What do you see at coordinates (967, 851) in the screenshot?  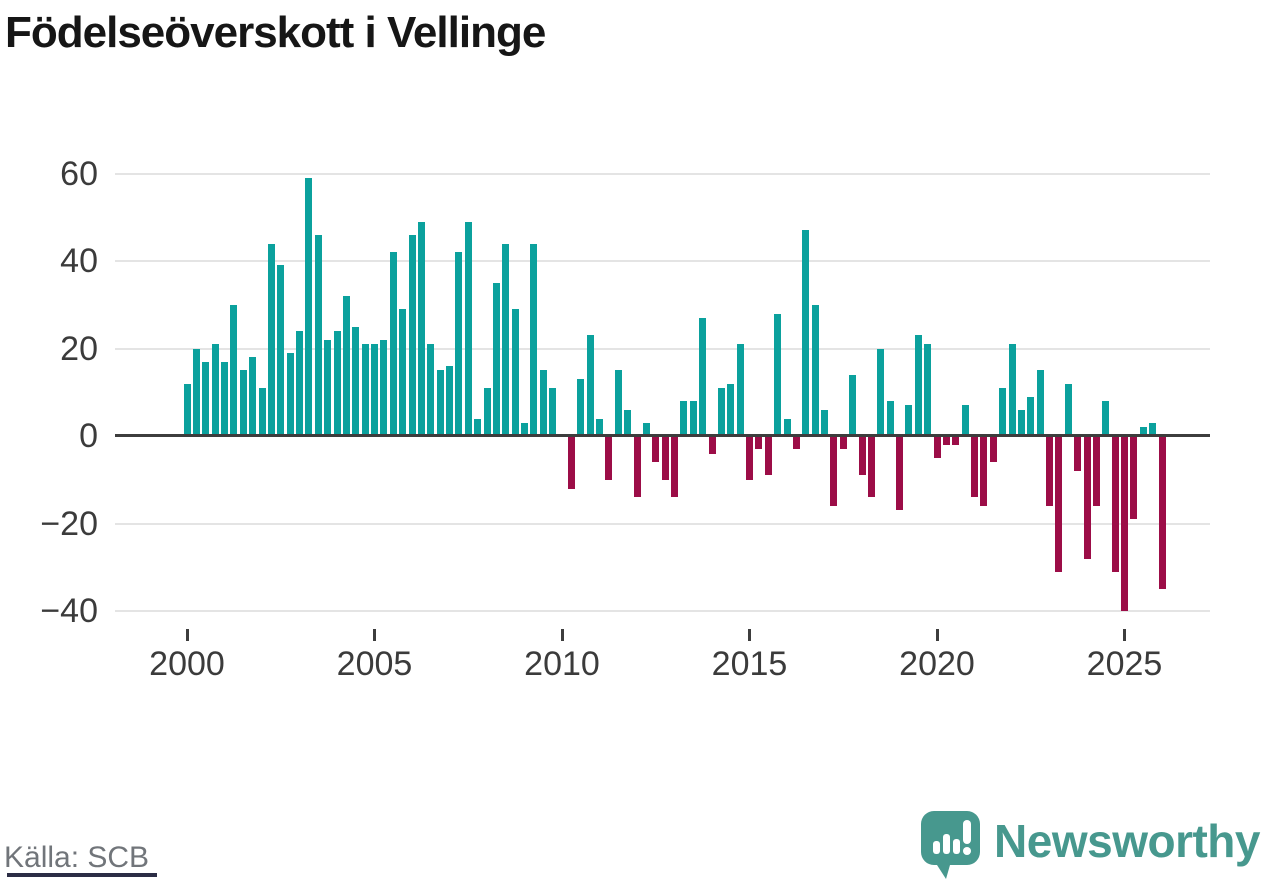 I see `exclamation-dot-glyph` at bounding box center [967, 851].